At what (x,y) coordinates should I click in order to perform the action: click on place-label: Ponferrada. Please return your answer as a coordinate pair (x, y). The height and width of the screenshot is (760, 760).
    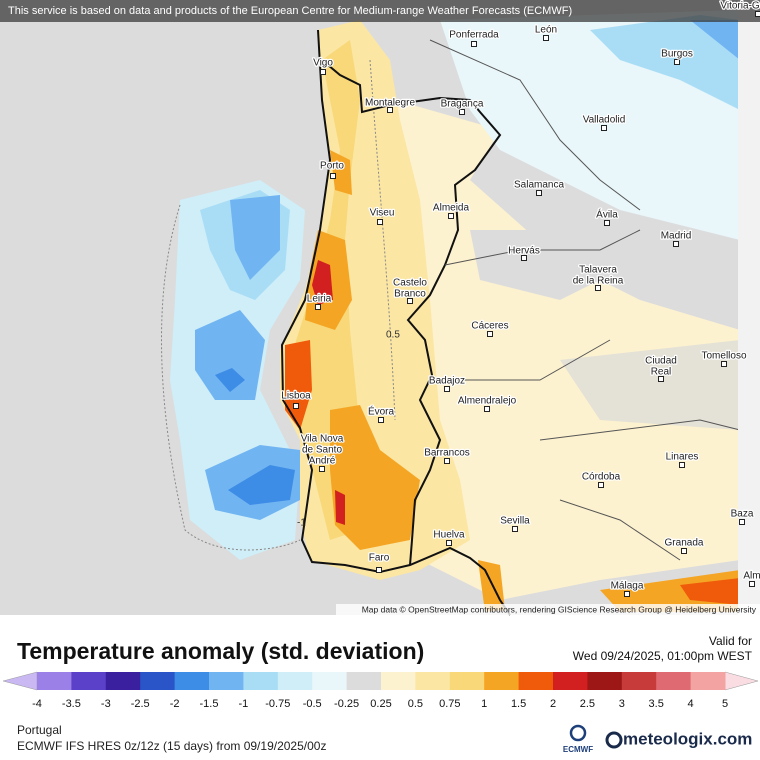
    Looking at the image, I should click on (474, 35).